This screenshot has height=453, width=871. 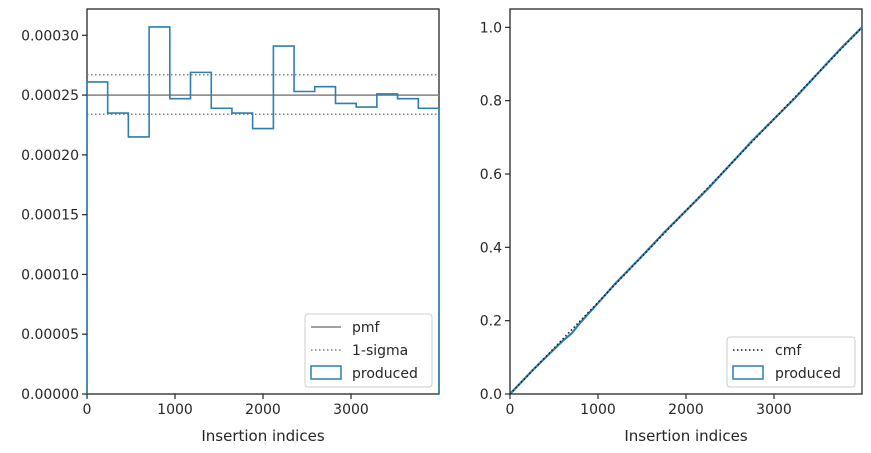 I want to click on right-chart-y-ticks: 0.0 0.2 0.4 0.6 0.8 1.0, so click(x=495, y=211).